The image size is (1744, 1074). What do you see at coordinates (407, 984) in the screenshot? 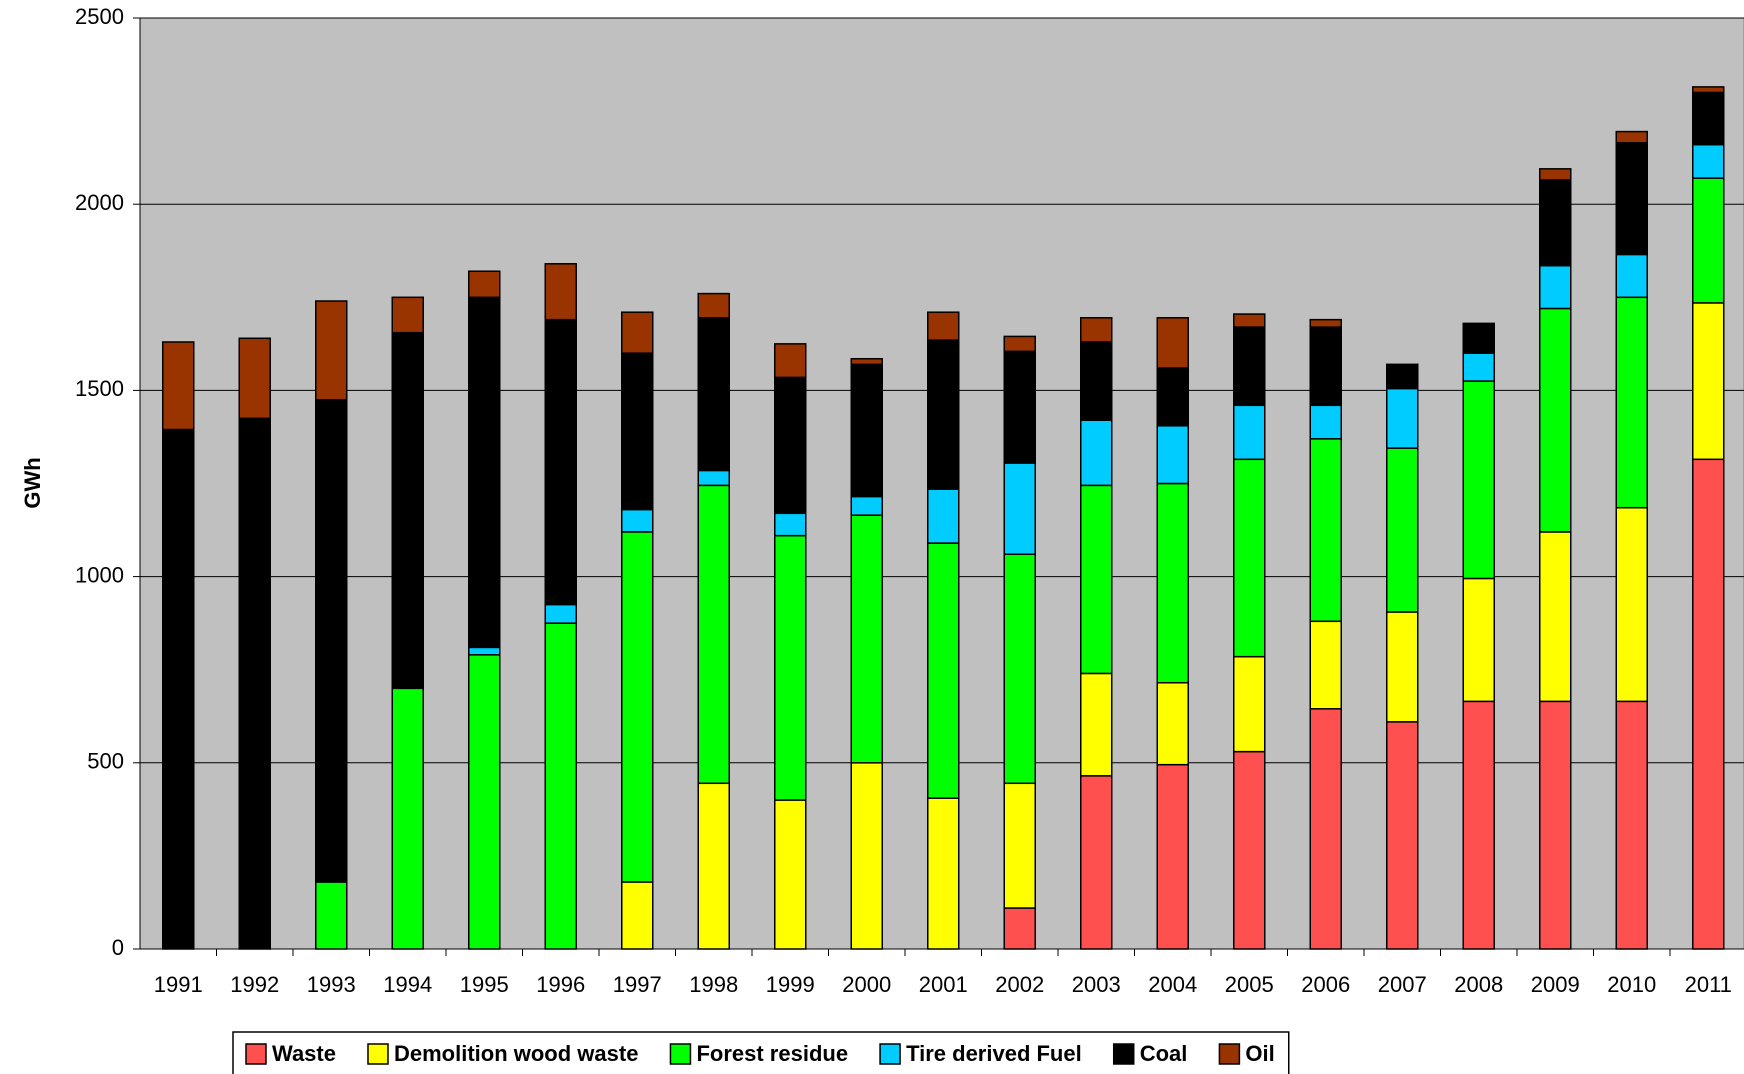
I see `x-tick-label: 1994` at bounding box center [407, 984].